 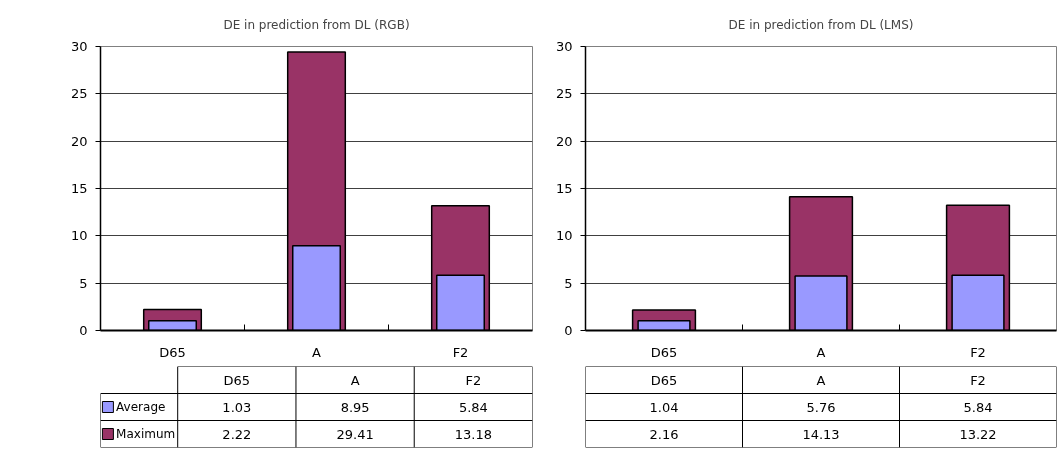 I want to click on legend-label: Average, so click(x=141, y=407).